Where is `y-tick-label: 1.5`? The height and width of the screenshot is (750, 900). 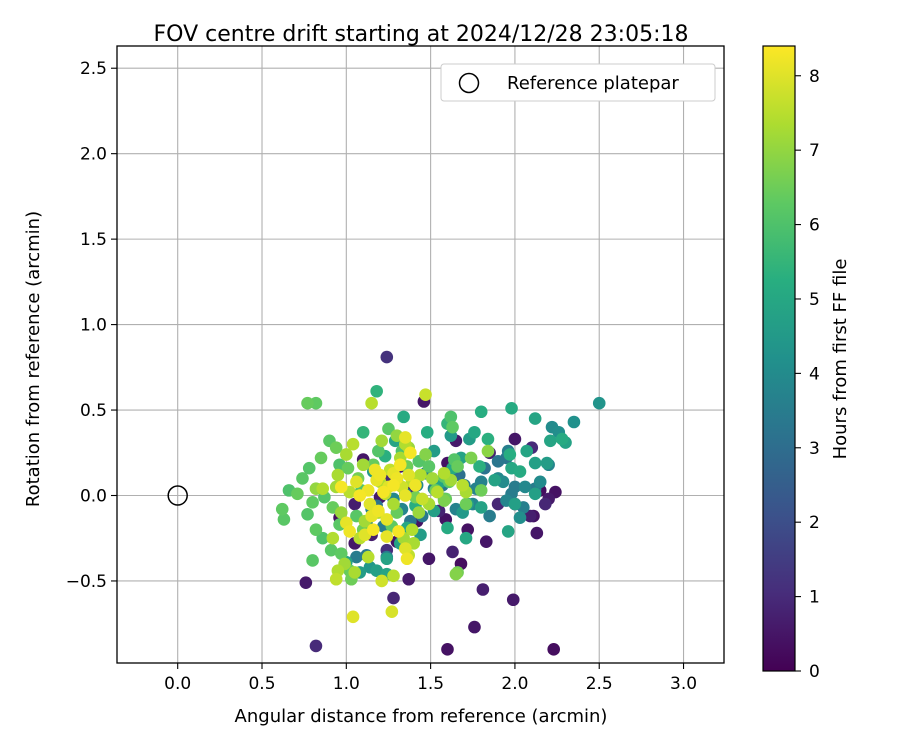 y-tick-label: 1.5 is located at coordinates (93, 240).